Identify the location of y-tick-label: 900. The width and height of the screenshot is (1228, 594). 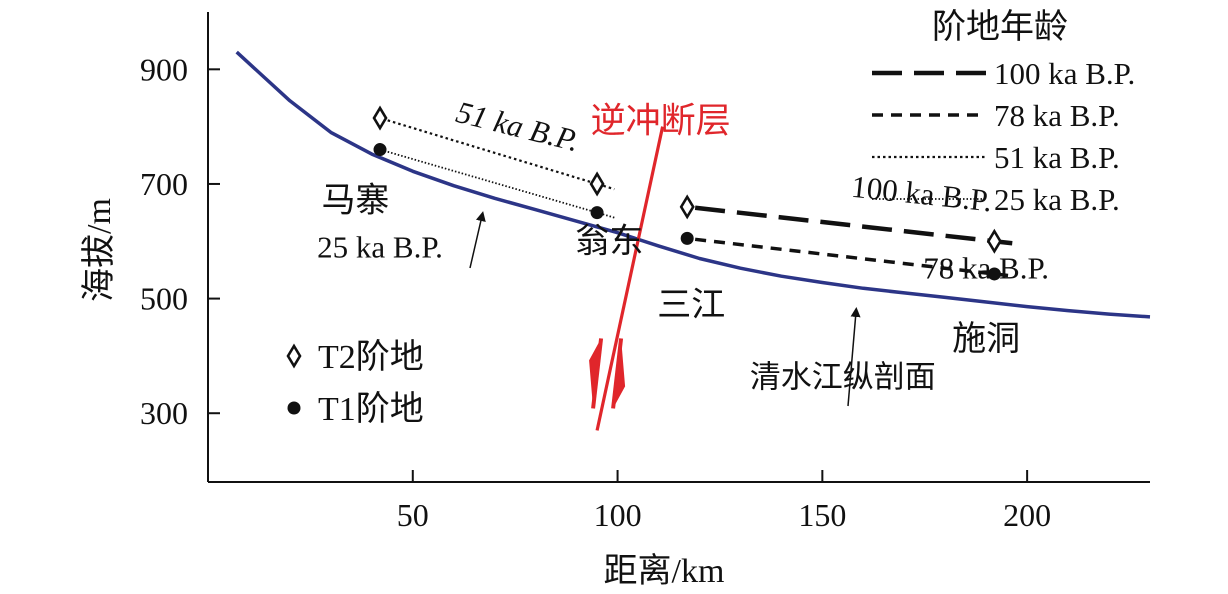
(164, 69).